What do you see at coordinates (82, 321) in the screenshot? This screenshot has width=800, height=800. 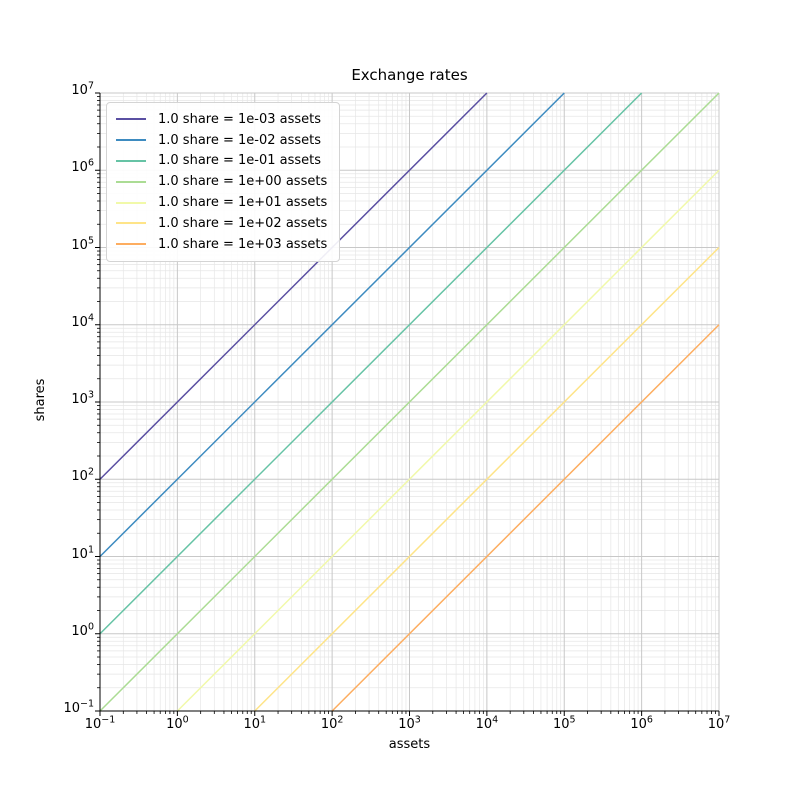 I see `y-tick-label: 10⁴` at bounding box center [82, 321].